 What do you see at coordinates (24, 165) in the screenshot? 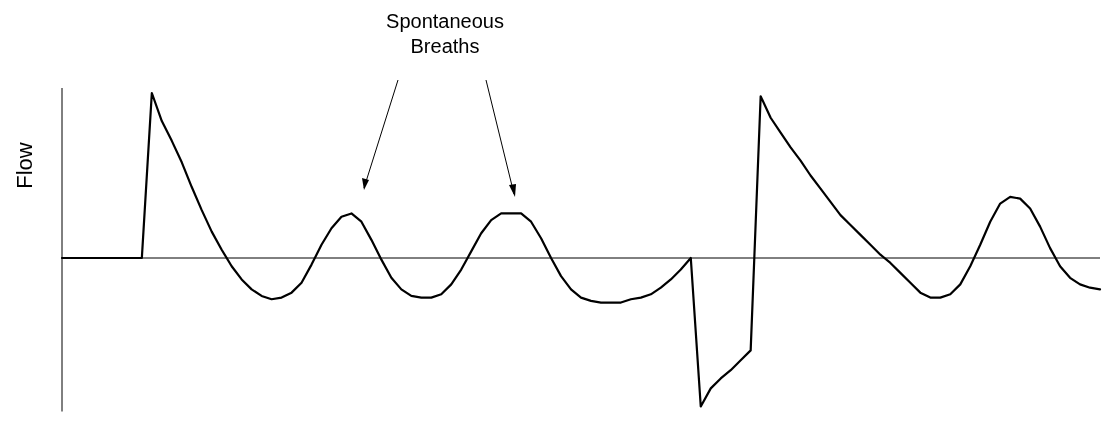
I see `y-axis-title: Flow` at bounding box center [24, 165].